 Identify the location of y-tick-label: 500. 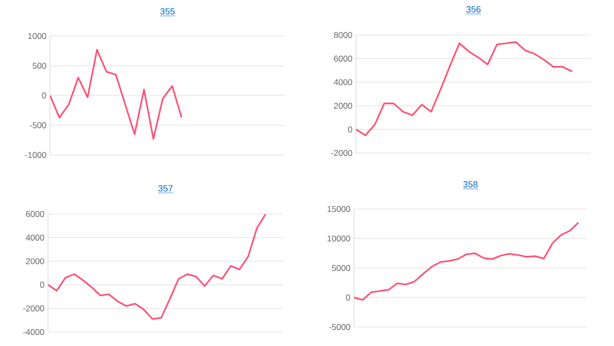
(39, 65).